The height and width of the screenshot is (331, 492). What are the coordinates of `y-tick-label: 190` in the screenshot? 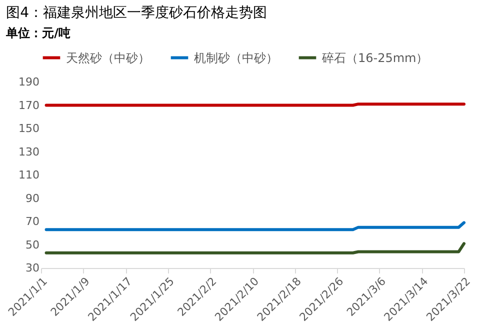 It's located at (29, 82).